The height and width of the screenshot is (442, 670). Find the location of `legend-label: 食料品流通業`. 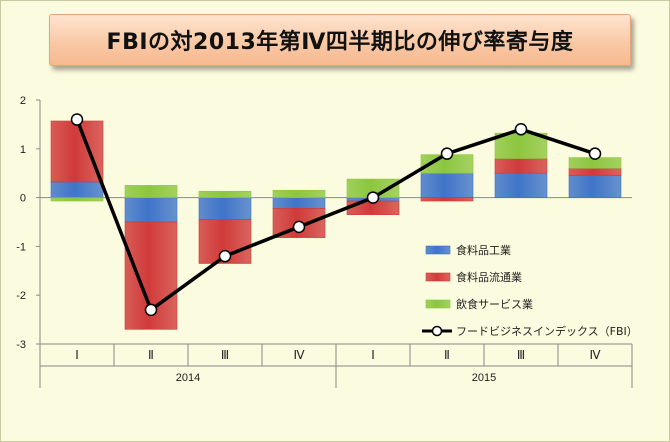

legend-label: 食料品流通業 is located at coordinates (489, 277).